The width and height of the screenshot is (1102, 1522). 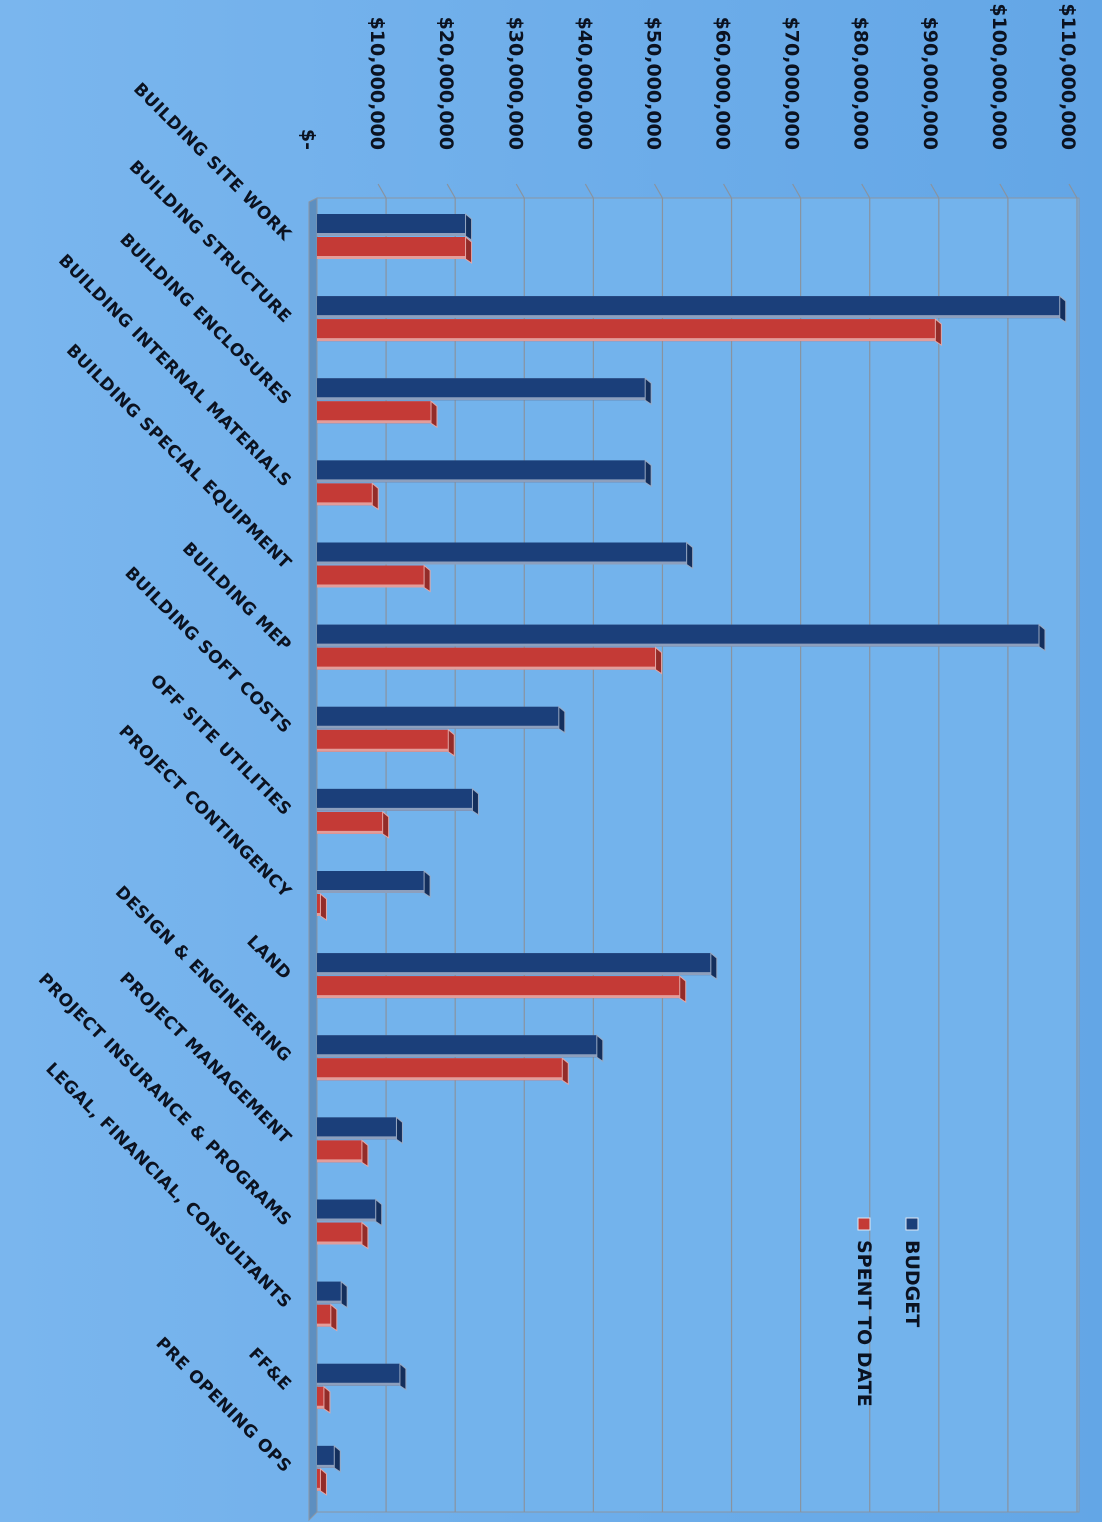 I want to click on value-tick-label: $-, so click(x=308, y=139).